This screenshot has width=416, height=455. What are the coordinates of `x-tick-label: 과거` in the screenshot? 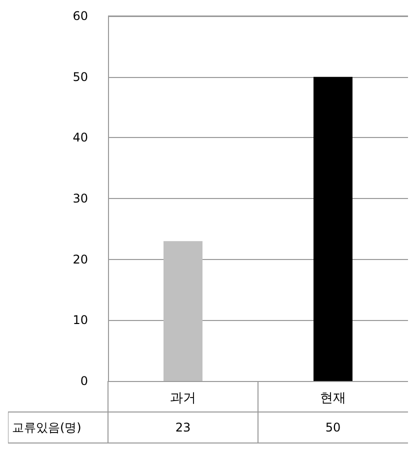 It's located at (183, 398).